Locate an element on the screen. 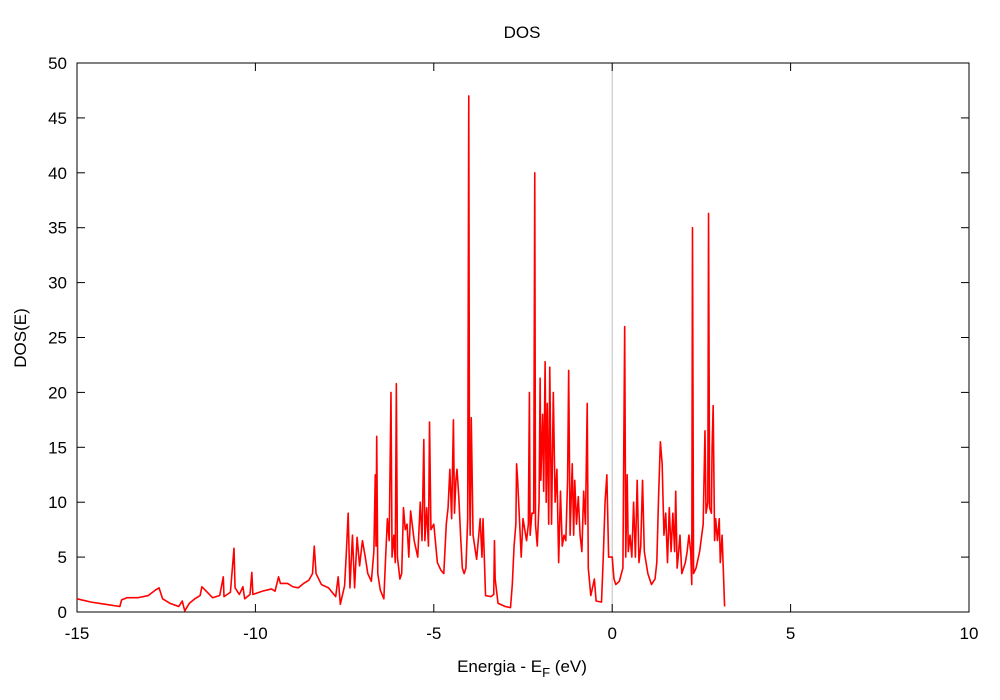 The image size is (1000, 700). y-tick-label: 10 is located at coordinates (57, 502).